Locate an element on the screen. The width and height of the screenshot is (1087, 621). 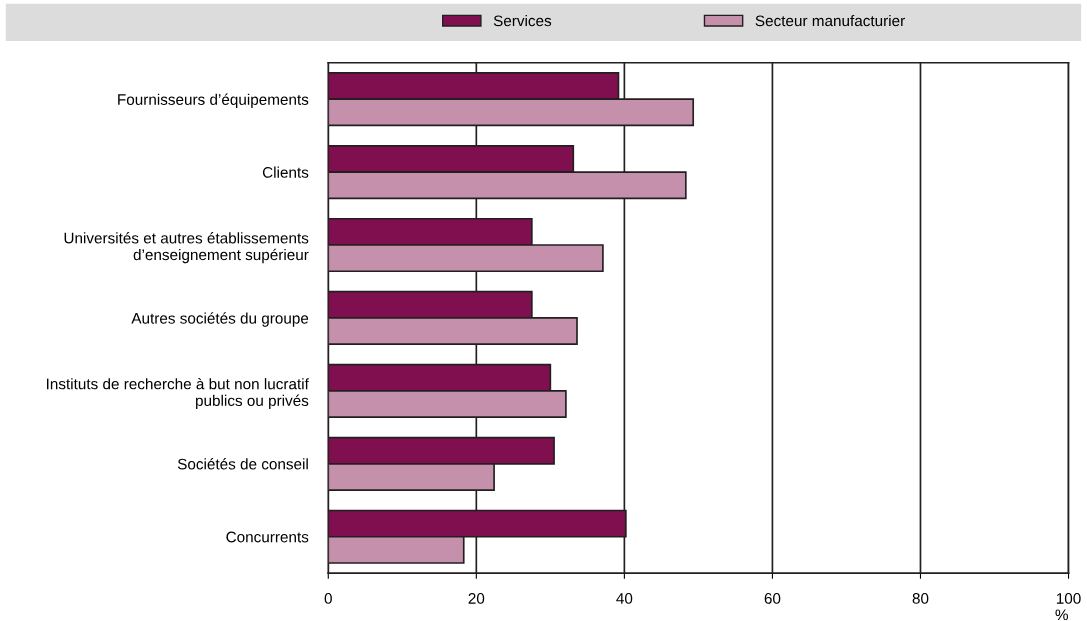
x-tick-label: 100 is located at coordinates (1068, 598).